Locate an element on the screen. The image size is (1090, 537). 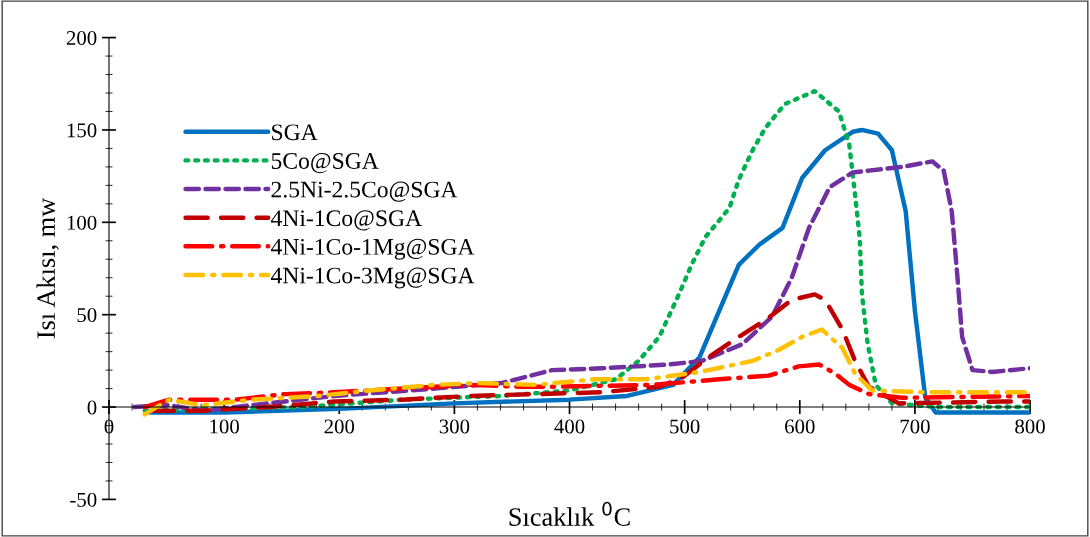
y-tick-label: 0 is located at coordinates (92, 407).